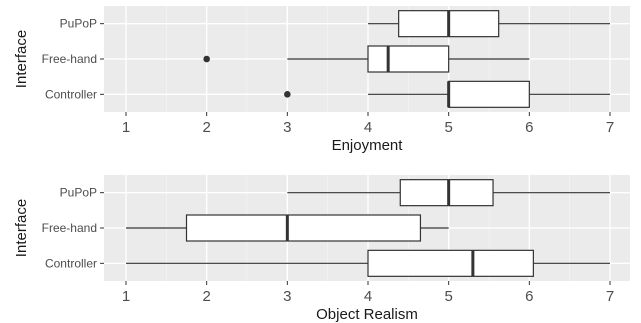  Describe the element at coordinates (368, 145) in the screenshot. I see `x-axis-title: Enjoyment` at that location.